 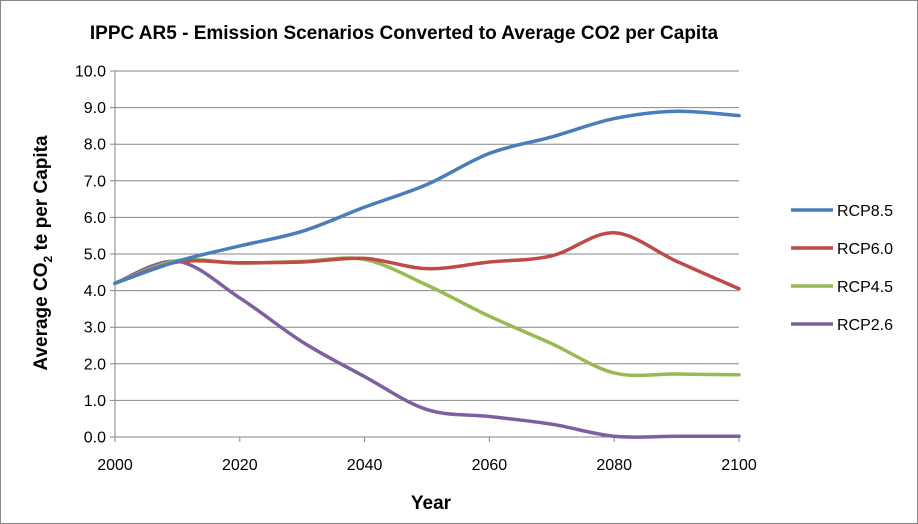 I want to click on y-axis-label: Average CO2 te per Capita, so click(x=43, y=253).